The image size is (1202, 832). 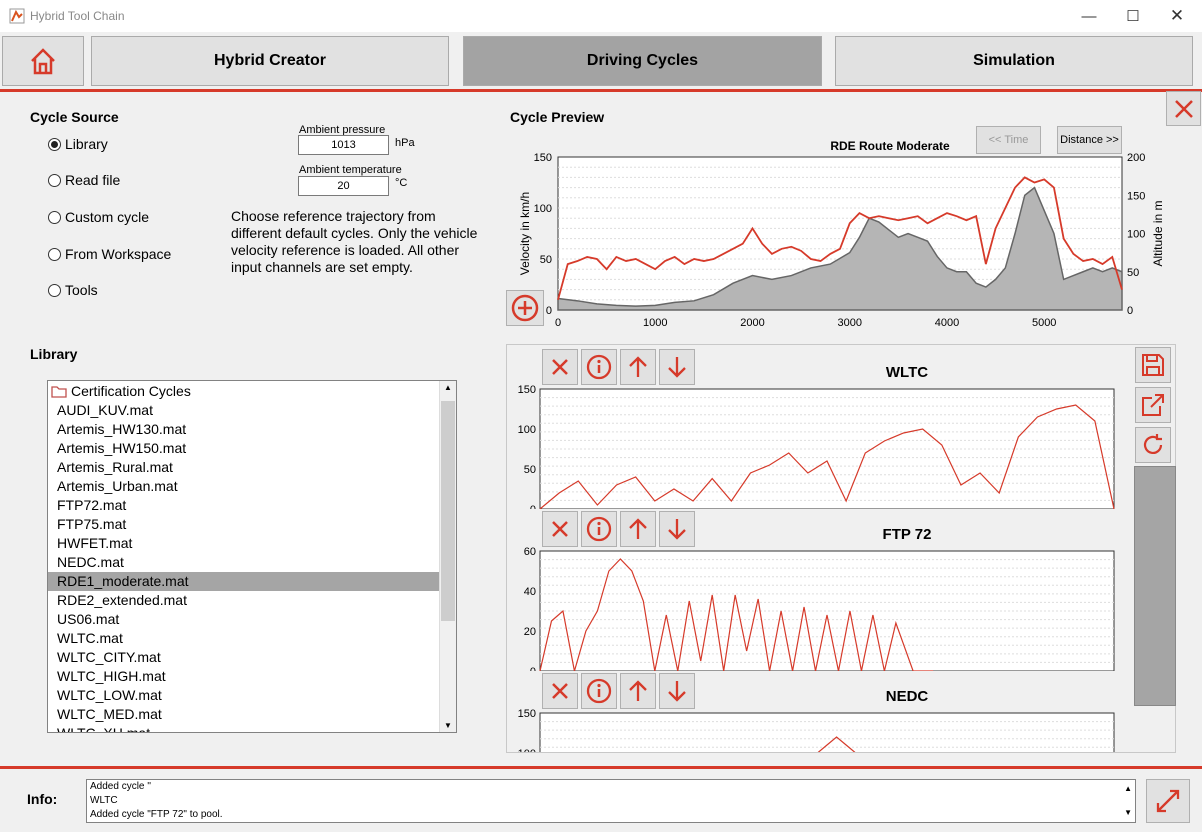 I want to click on library-item: Artemis_Urban.mat, so click(x=117, y=486).